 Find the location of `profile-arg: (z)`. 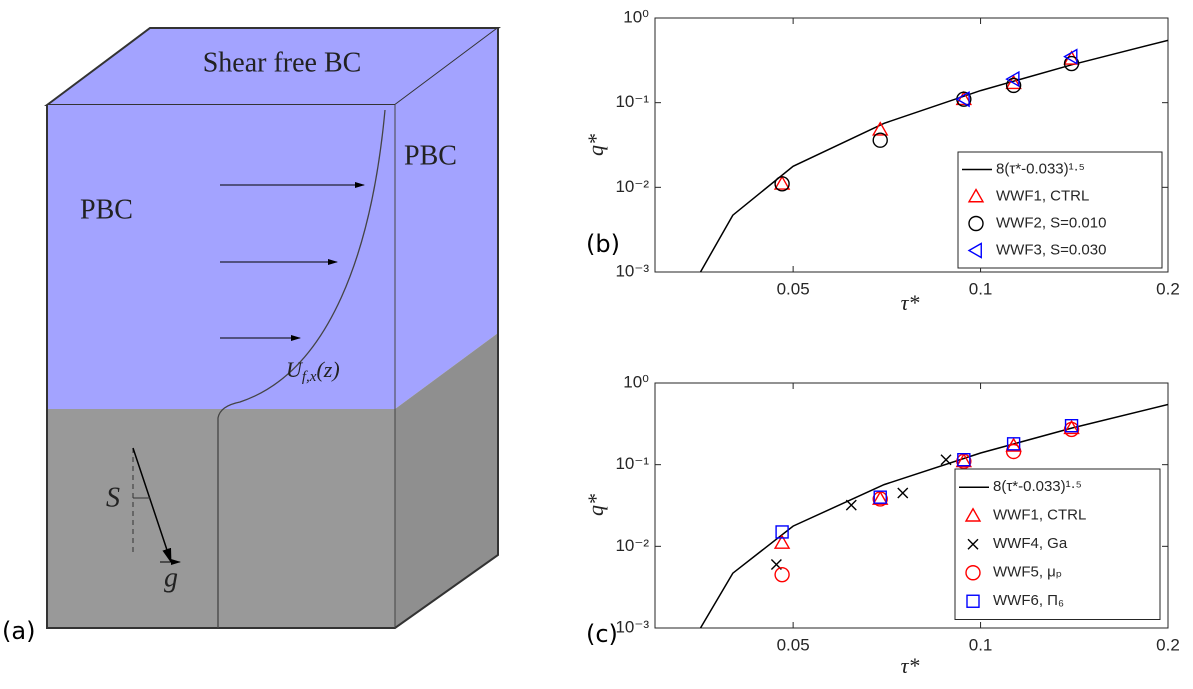

profile-arg: (z) is located at coordinates (327, 369).